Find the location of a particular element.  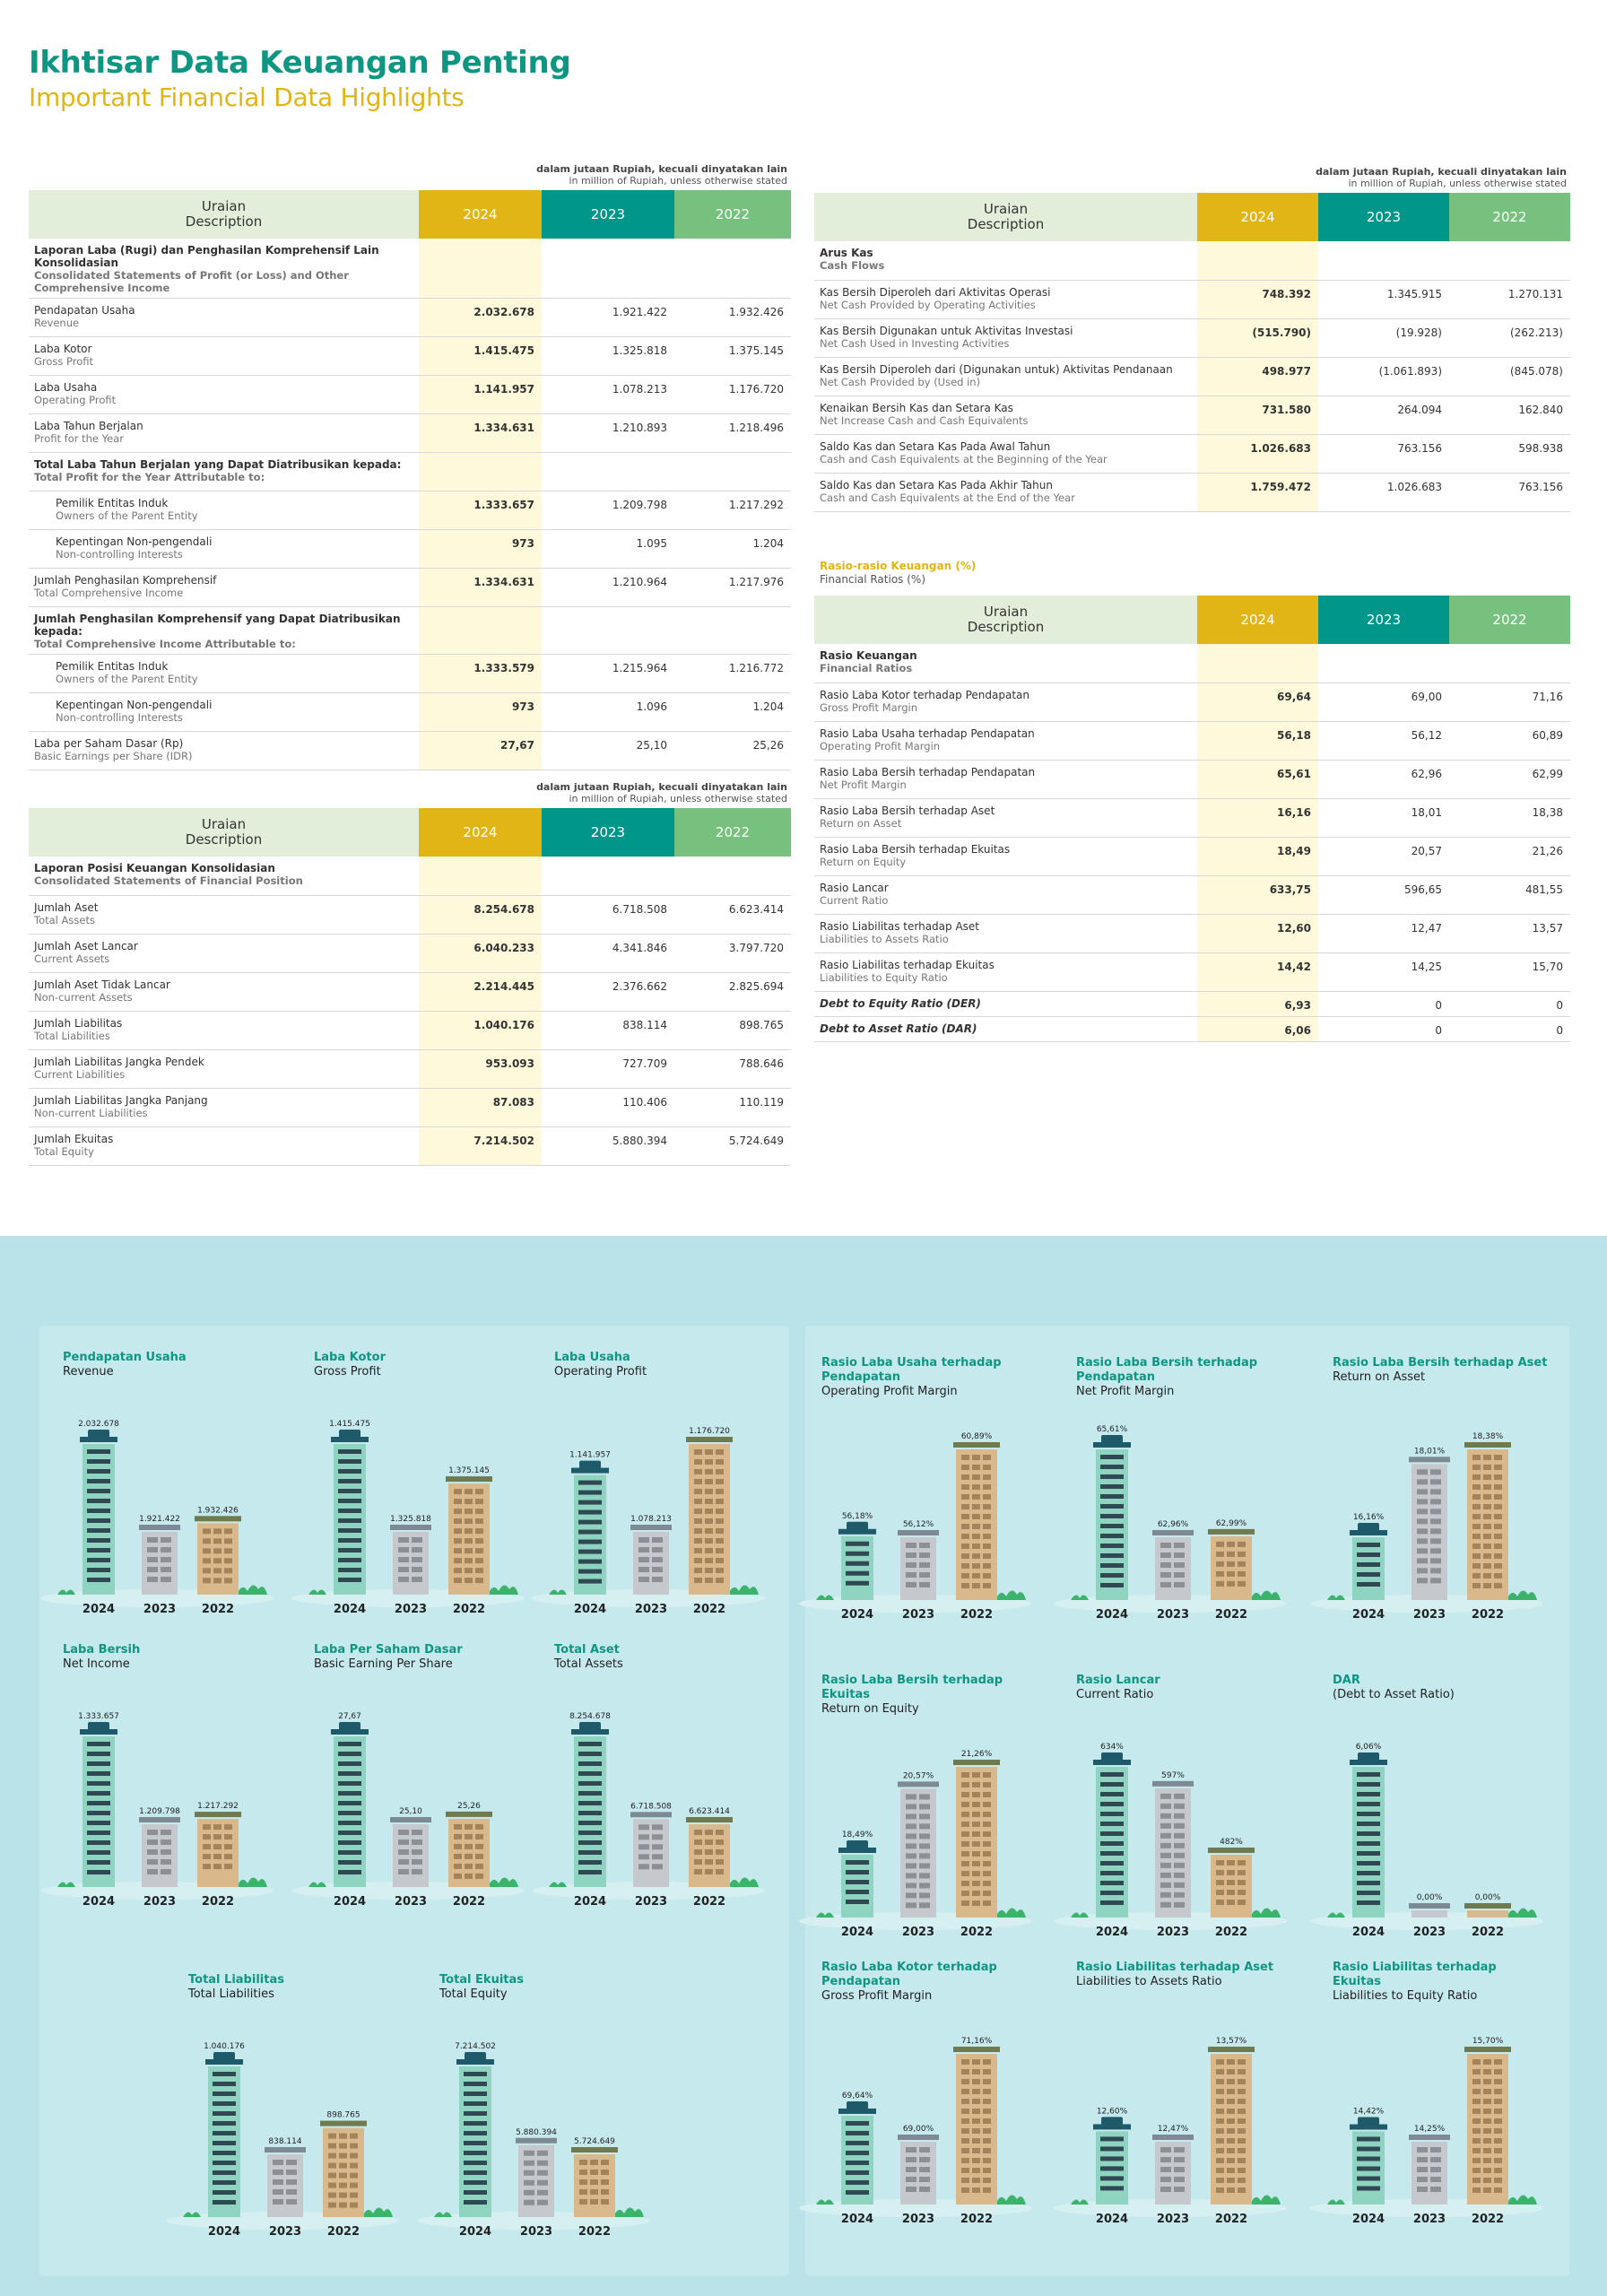

row-value-2023: 763.156 is located at coordinates (1384, 454).